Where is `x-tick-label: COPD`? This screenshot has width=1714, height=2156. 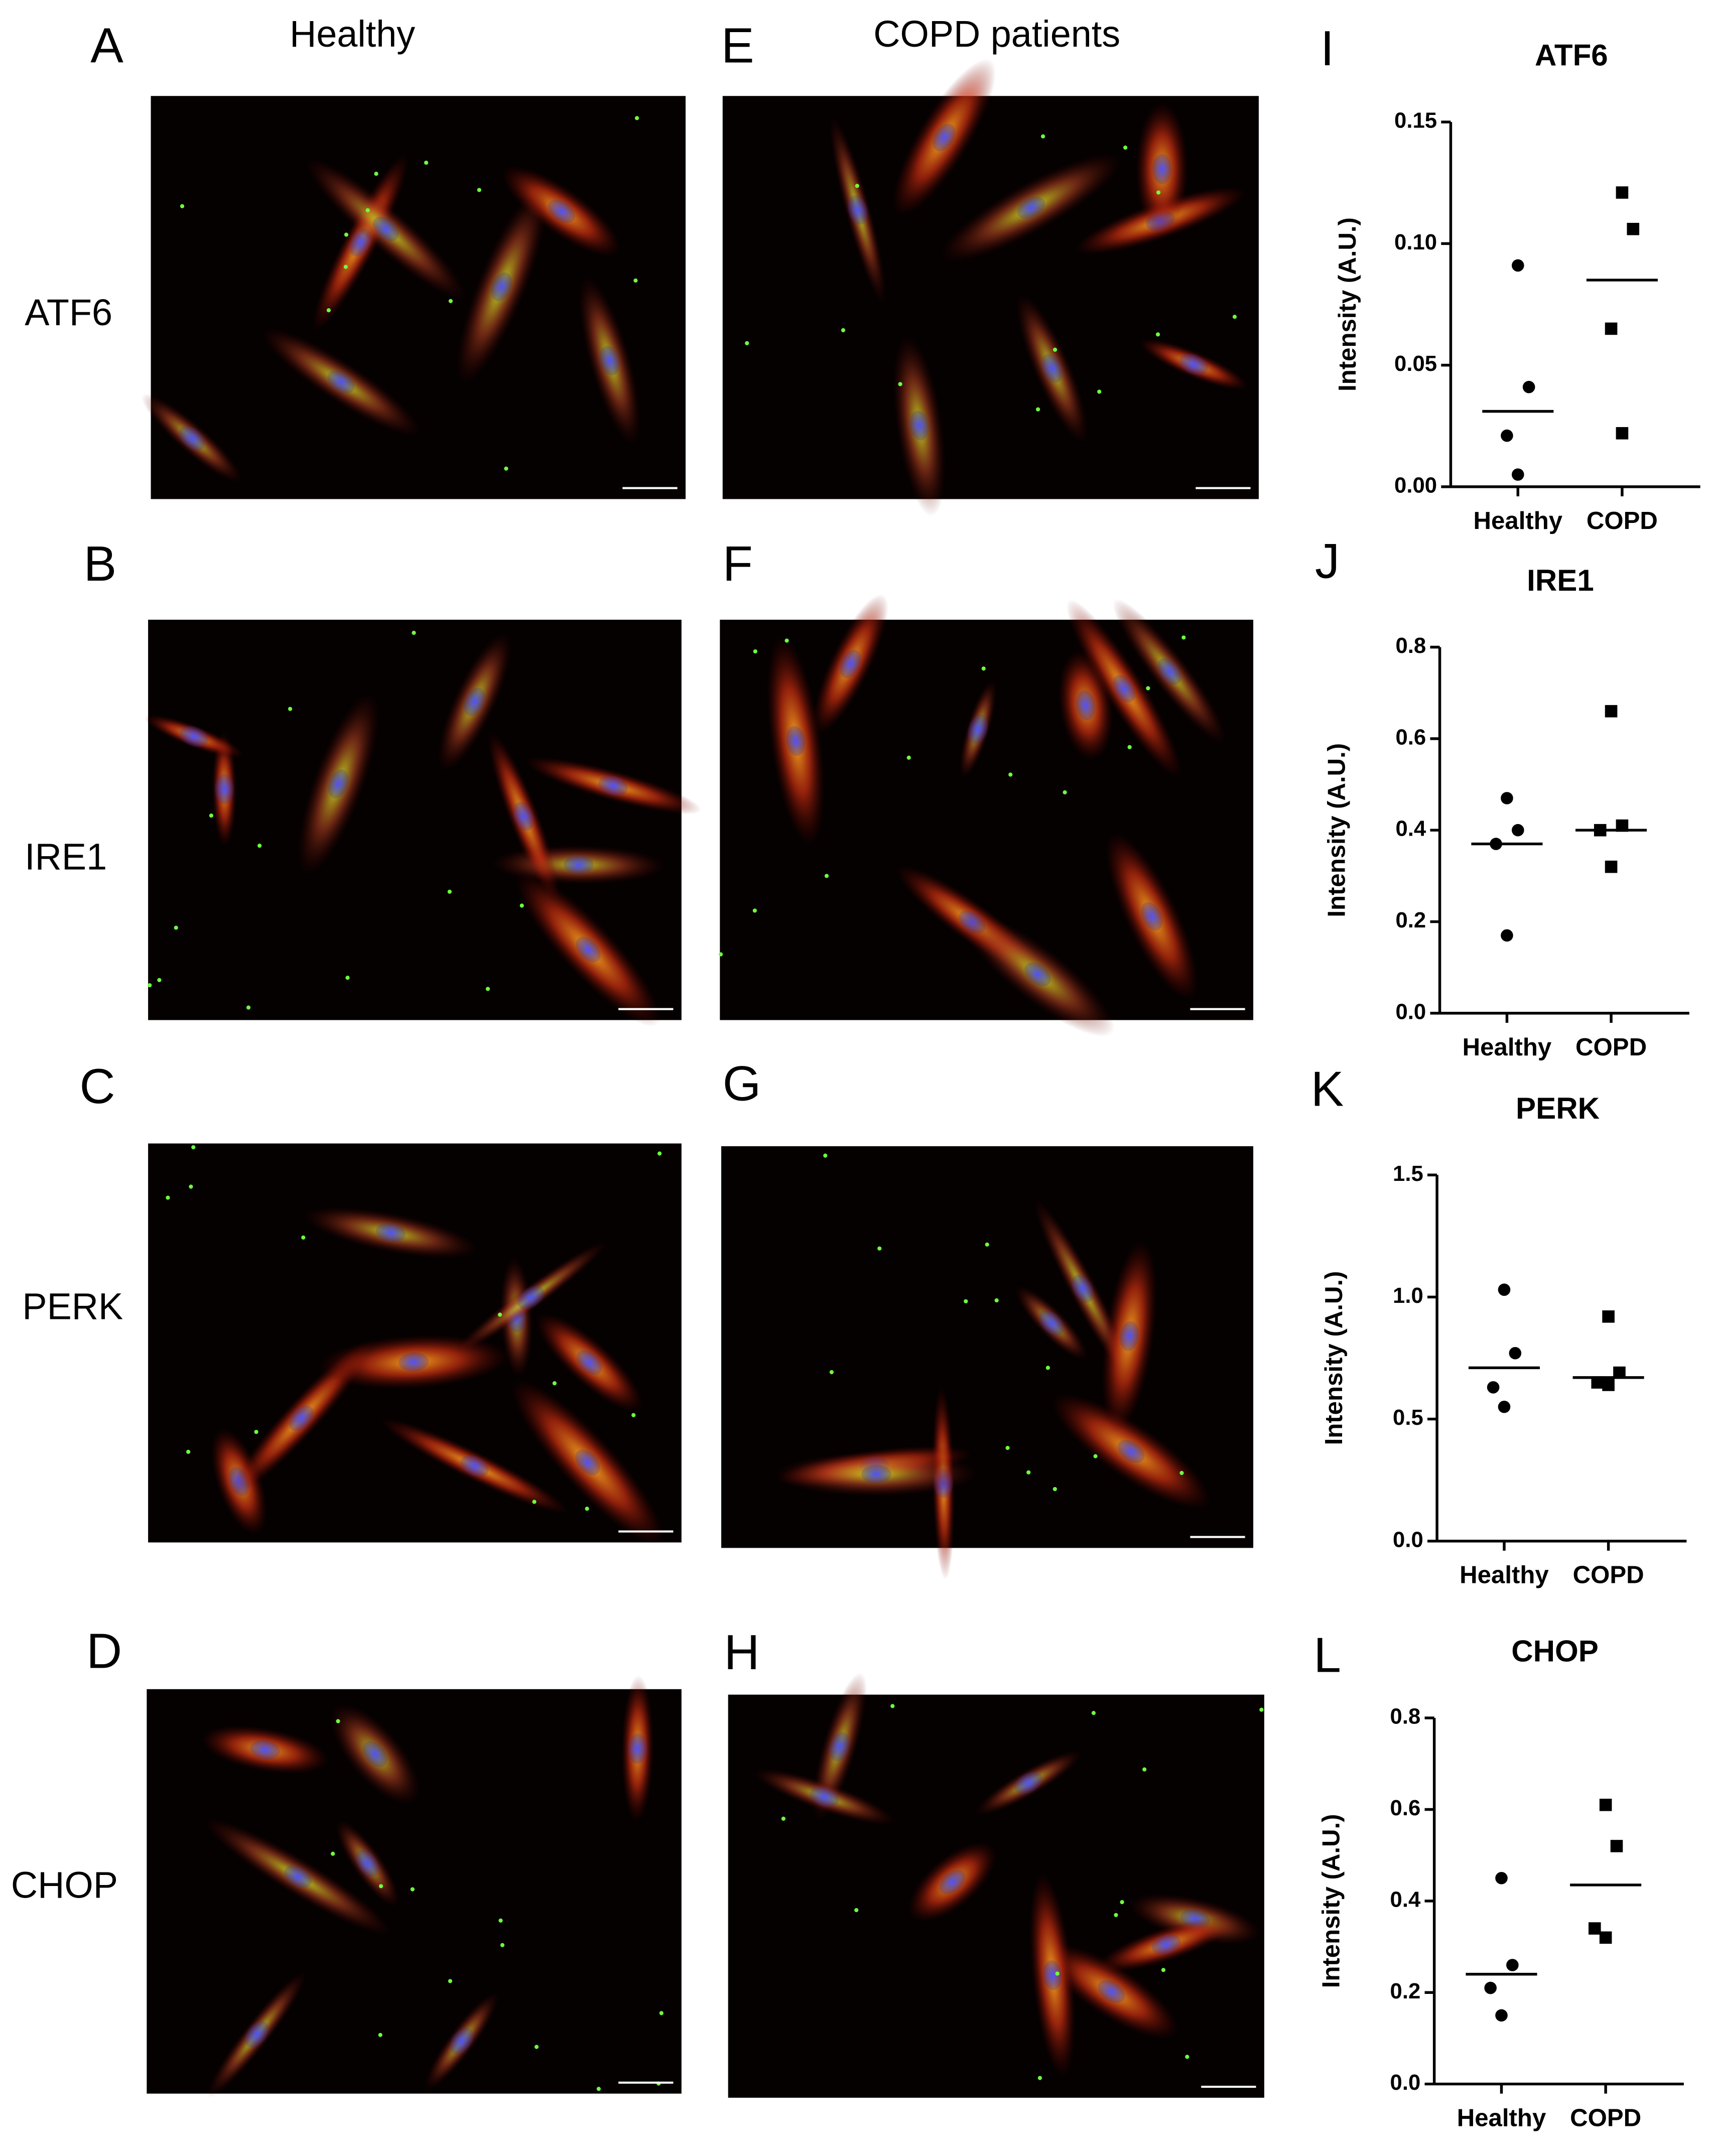
x-tick-label: COPD is located at coordinates (1605, 2118).